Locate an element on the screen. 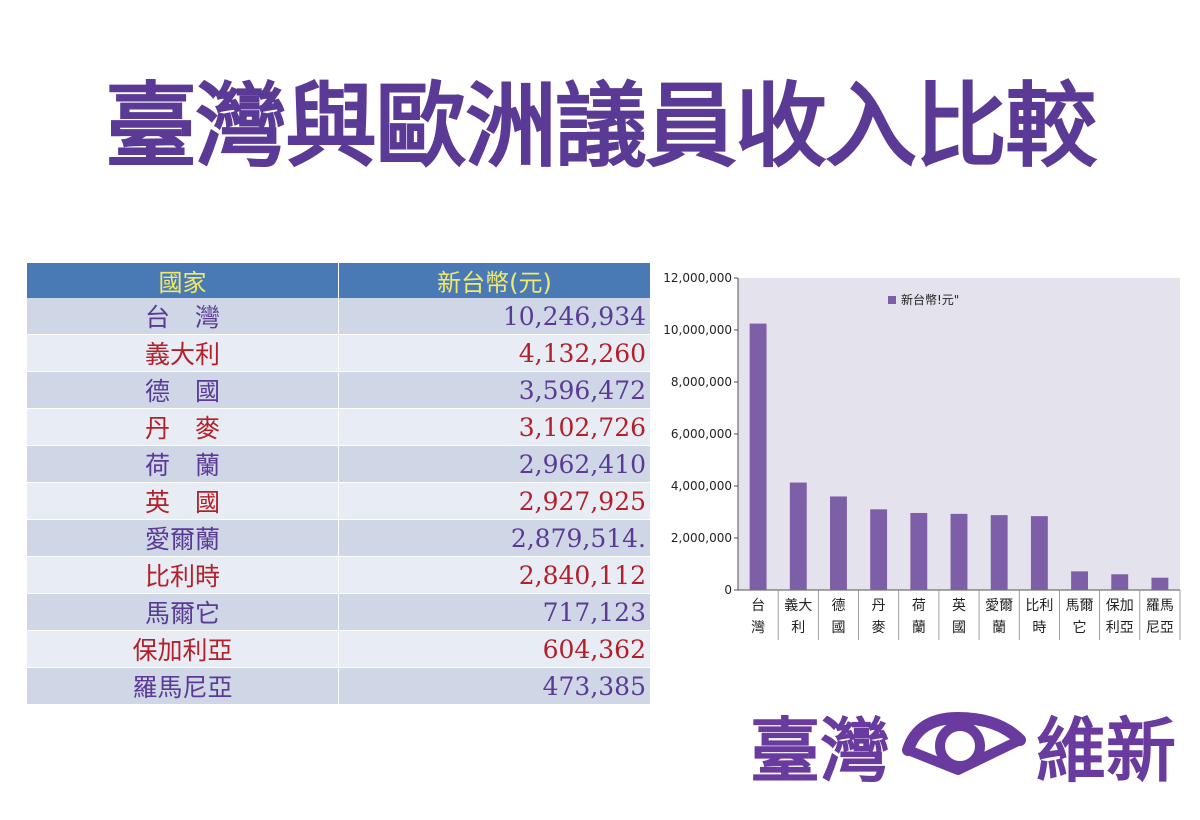  table-row: 羅馬尼亞 473,385 is located at coordinates (338, 686).